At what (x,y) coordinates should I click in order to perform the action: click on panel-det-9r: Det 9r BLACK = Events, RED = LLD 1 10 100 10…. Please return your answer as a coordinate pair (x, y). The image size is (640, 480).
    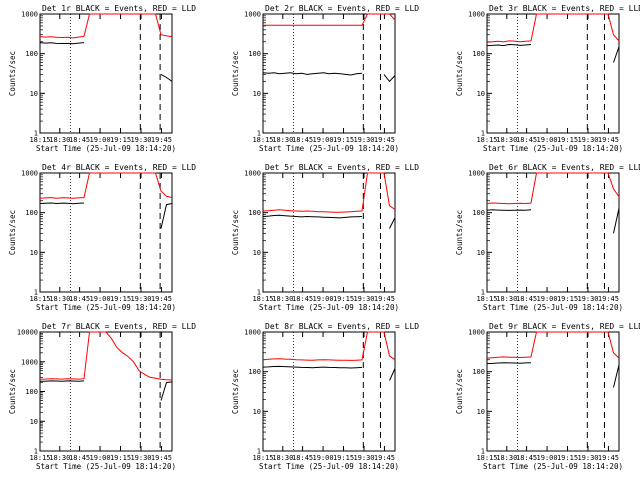
    Looking at the image, I should click on (547, 396).